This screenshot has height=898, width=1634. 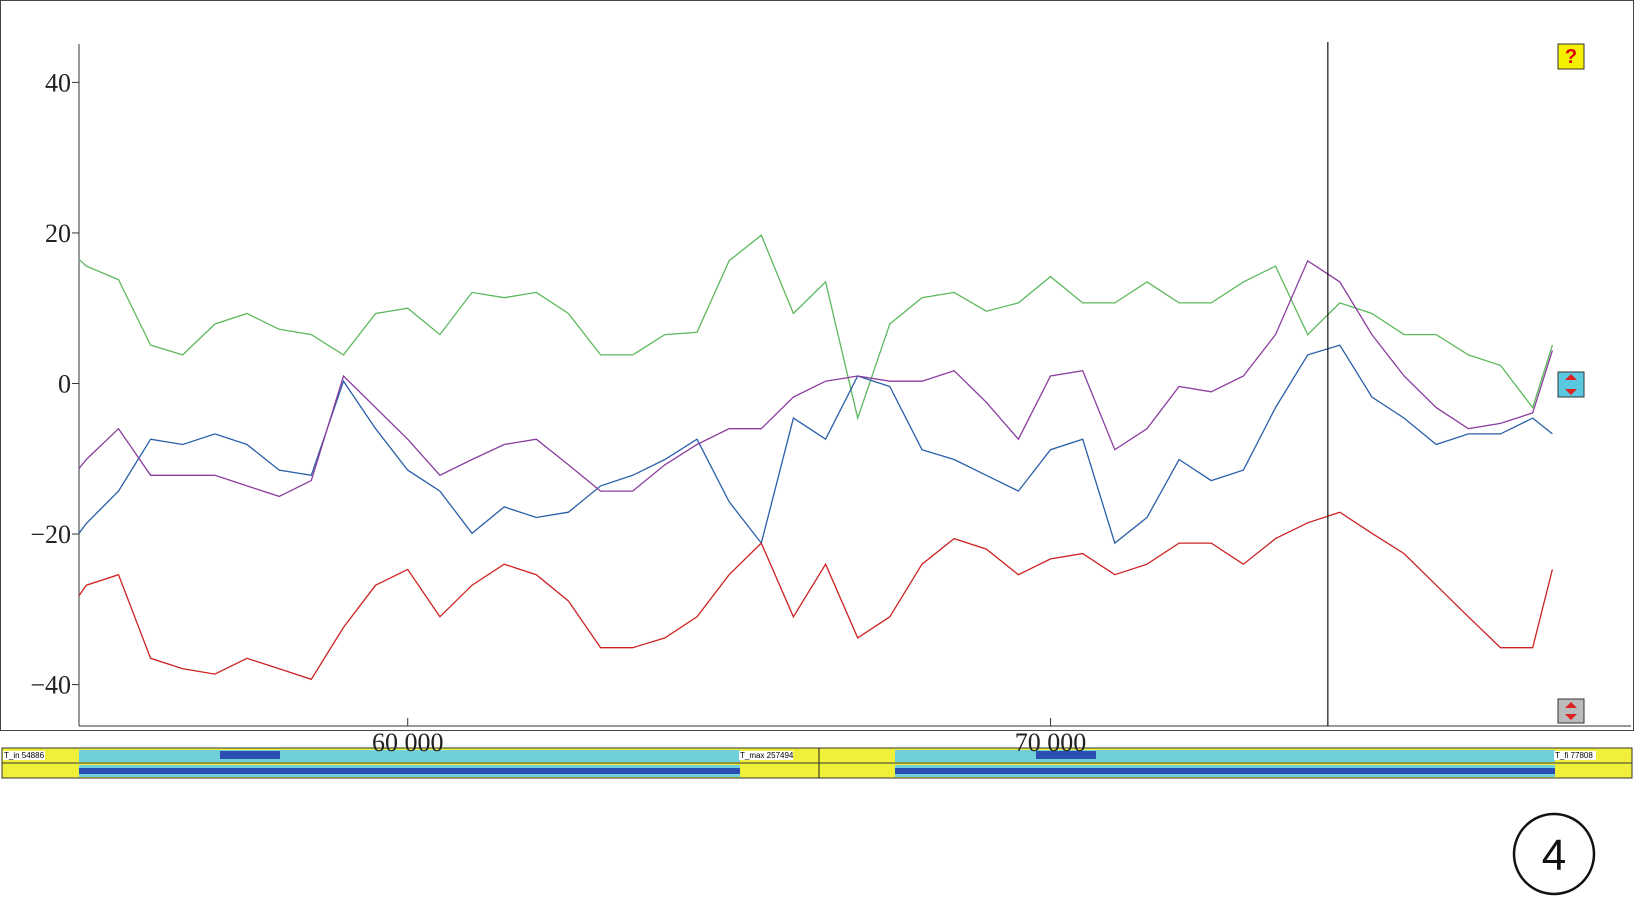 I want to click on figure-badge, so click(x=1554, y=854).